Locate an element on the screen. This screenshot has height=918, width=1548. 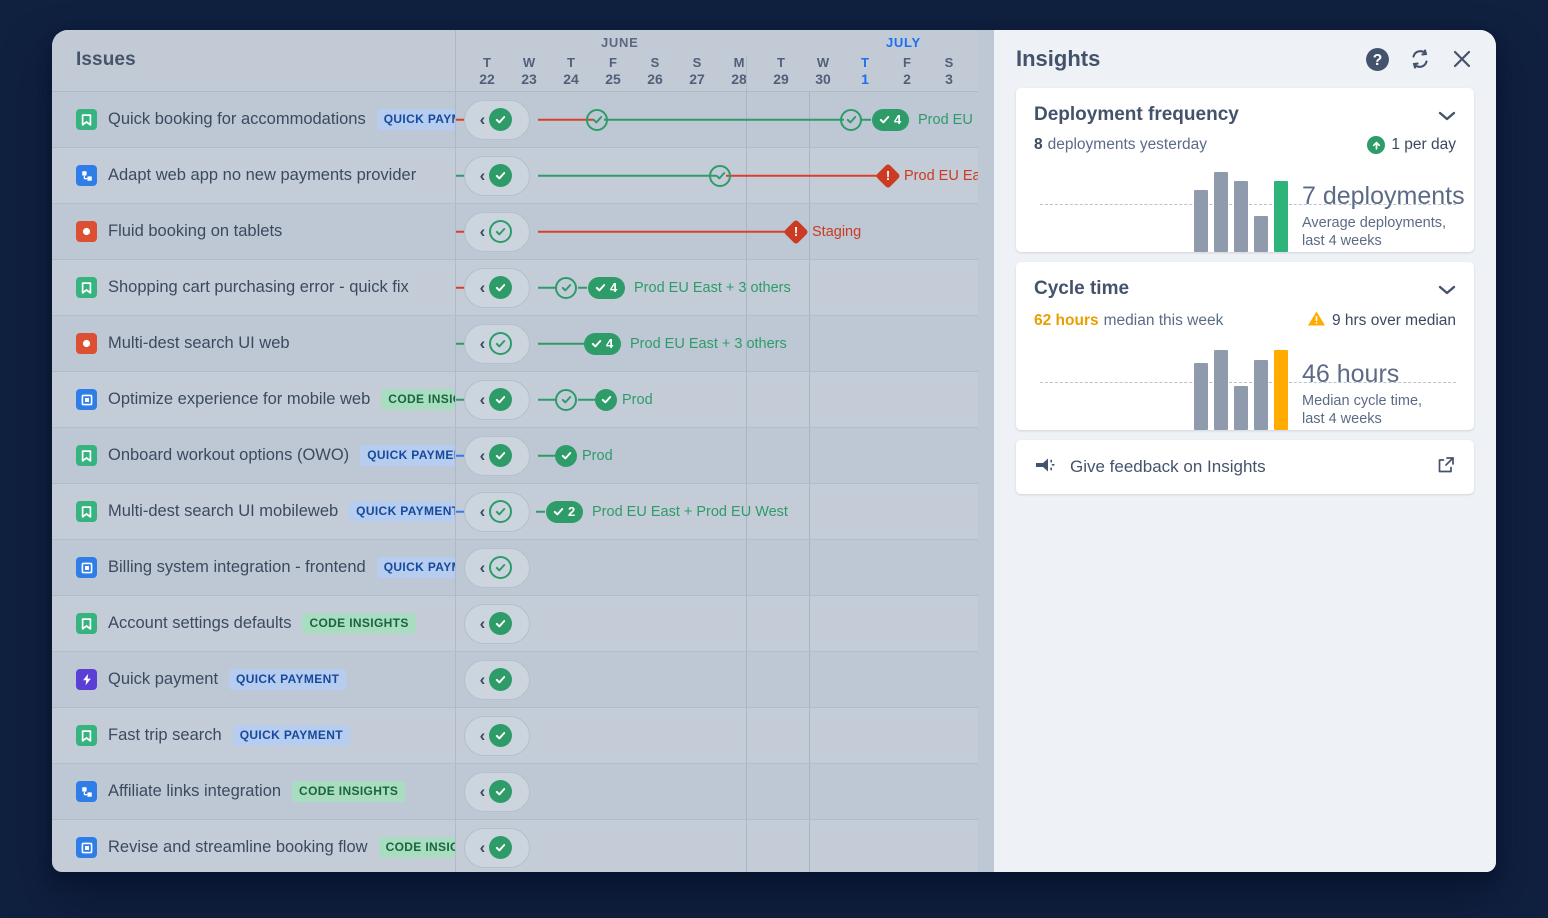
close-icon is located at coordinates (1462, 59).